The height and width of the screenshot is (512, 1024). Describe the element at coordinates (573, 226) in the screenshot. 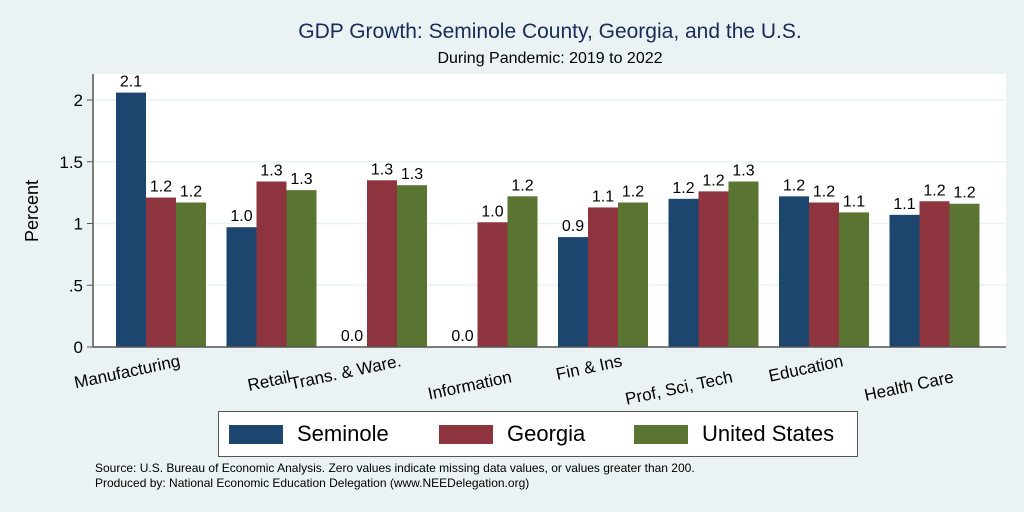

I see `data-label: 0.9` at that location.